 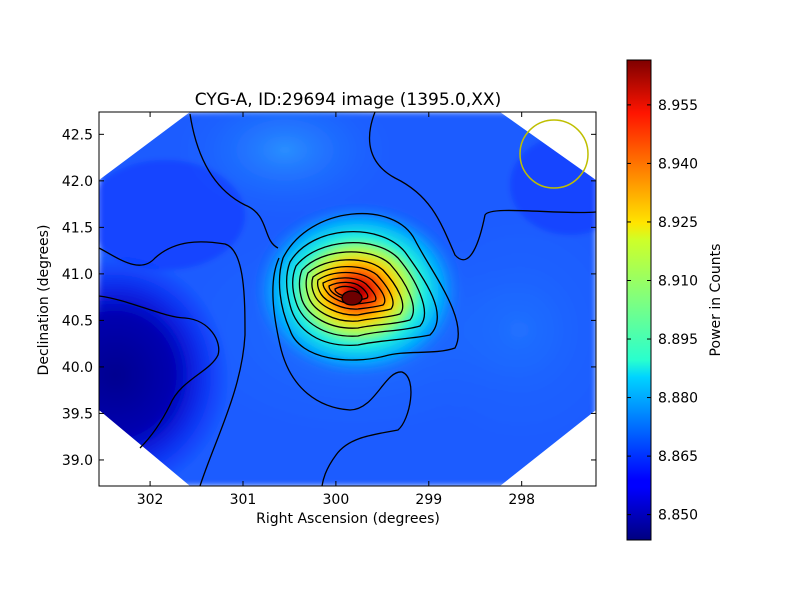 What do you see at coordinates (678, 281) in the screenshot?
I see `colorbar-tick-label: 8.910` at bounding box center [678, 281].